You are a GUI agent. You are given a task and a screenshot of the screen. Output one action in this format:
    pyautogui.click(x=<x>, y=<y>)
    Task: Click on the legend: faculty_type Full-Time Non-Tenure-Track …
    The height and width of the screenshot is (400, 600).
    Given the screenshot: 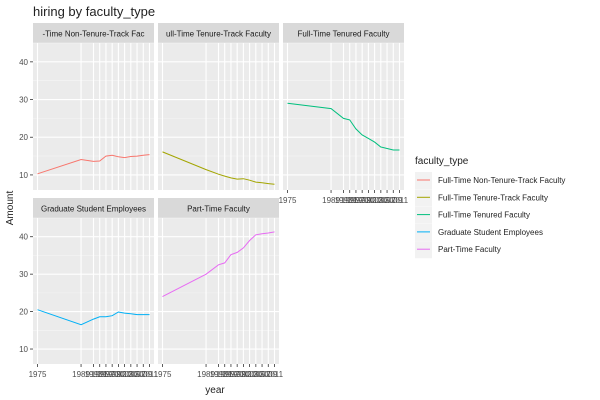 What is the action you would take?
    pyautogui.click(x=490, y=207)
    